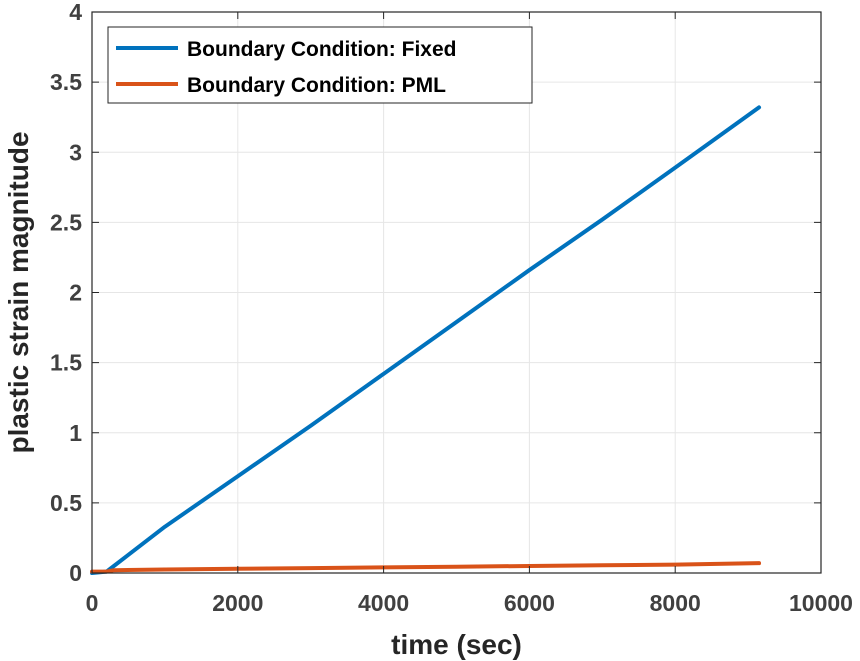 The image size is (860, 661). What do you see at coordinates (75, 293) in the screenshot?
I see `y-tick-label: 2` at bounding box center [75, 293].